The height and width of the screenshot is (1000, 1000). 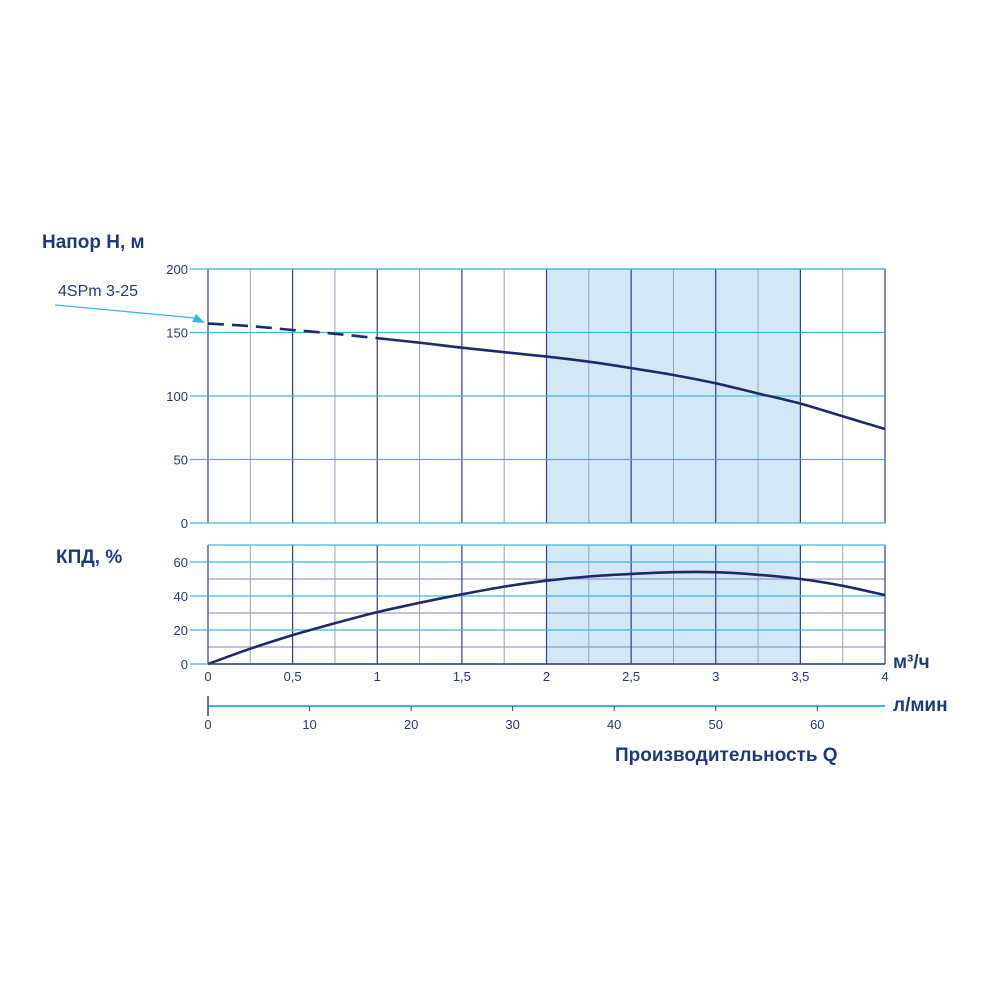 What do you see at coordinates (309, 724) in the screenshot?
I see `x-tick-lmin: 10` at bounding box center [309, 724].